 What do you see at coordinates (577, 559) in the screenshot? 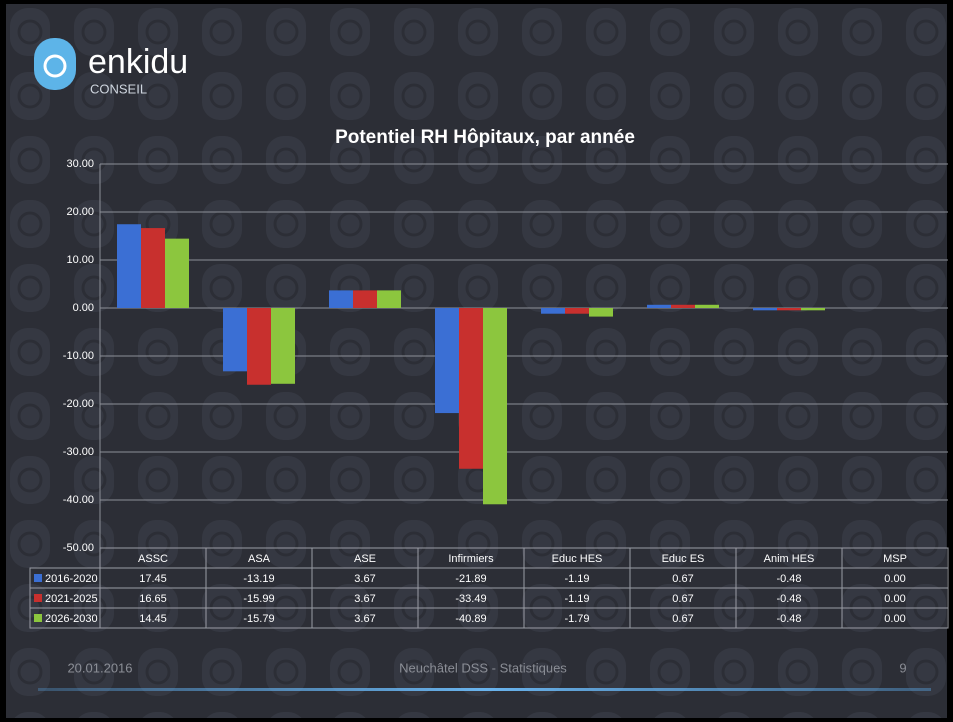
I see `table-header: Educ HES` at bounding box center [577, 559].